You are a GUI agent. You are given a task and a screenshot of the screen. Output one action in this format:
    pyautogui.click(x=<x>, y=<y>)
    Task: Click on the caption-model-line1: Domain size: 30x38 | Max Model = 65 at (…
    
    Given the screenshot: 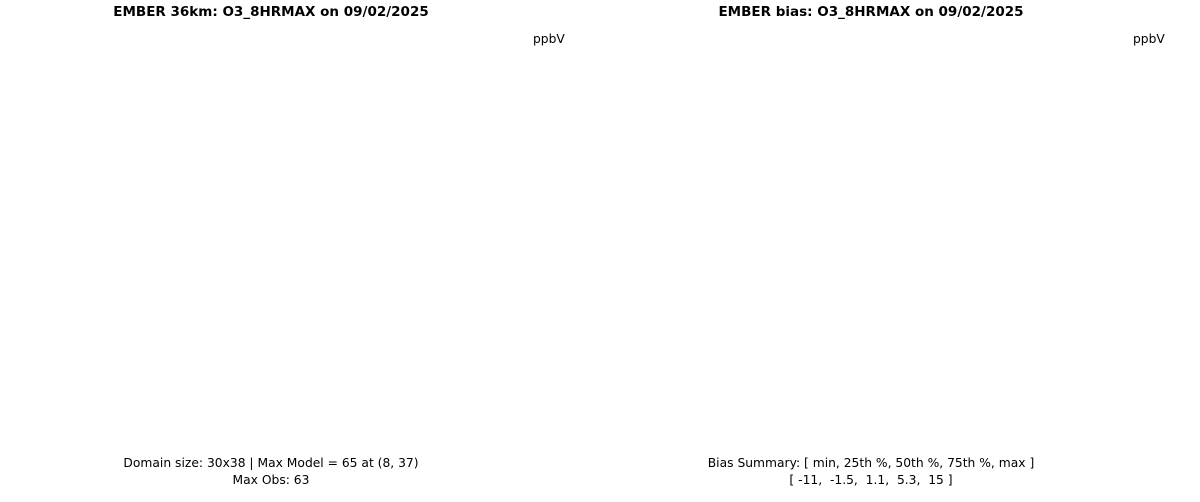 What is the action you would take?
    pyautogui.click(x=271, y=463)
    